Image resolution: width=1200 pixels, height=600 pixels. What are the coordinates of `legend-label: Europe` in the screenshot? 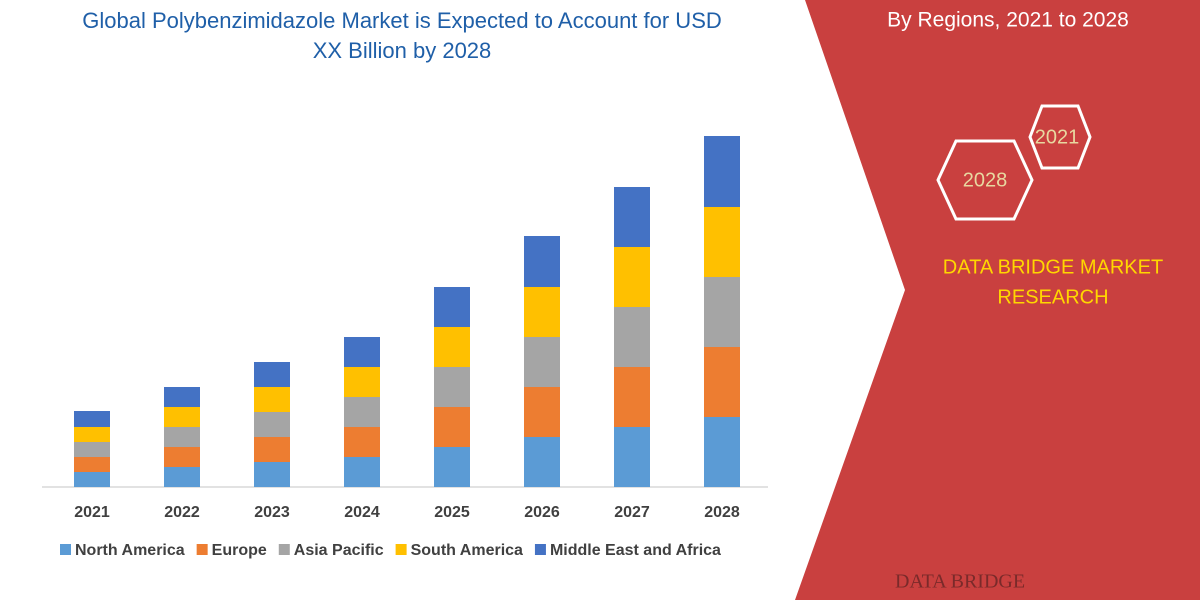 It's located at (239, 550).